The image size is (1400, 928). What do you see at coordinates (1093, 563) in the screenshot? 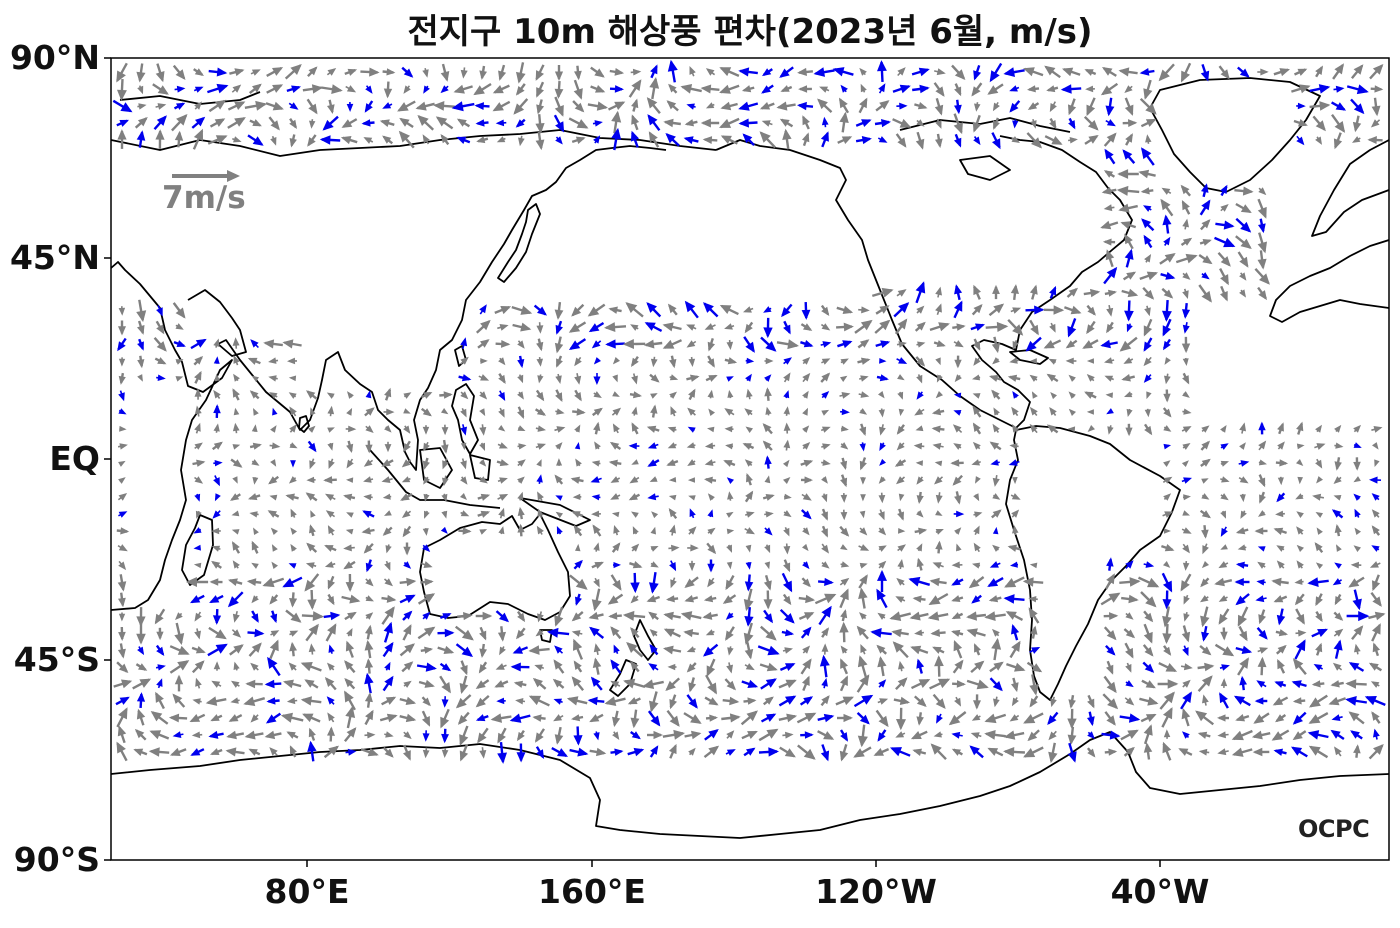
I see `coastline-south-america` at bounding box center [1093, 563].